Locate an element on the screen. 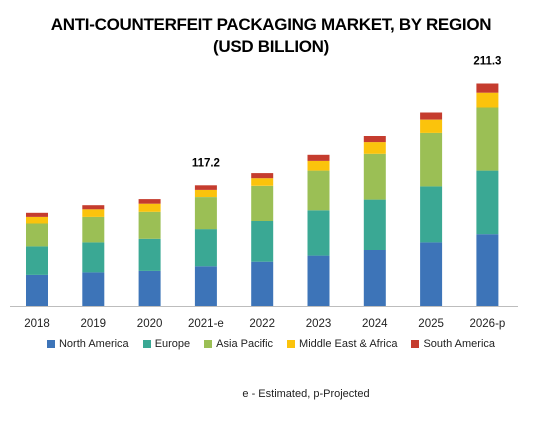  x-tick-label: 2025 is located at coordinates (431, 324).